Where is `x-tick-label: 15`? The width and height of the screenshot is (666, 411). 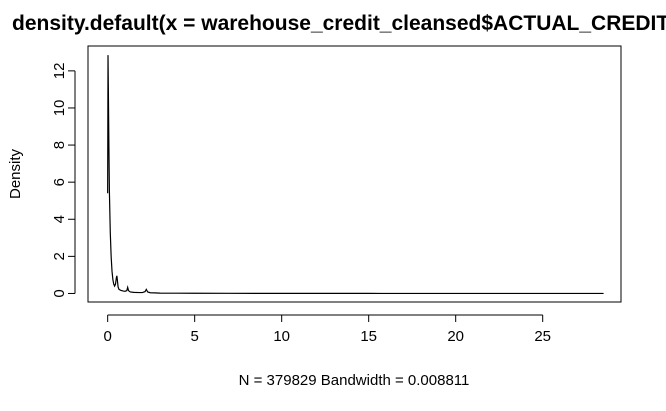 x-tick-label: 15 is located at coordinates (368, 336).